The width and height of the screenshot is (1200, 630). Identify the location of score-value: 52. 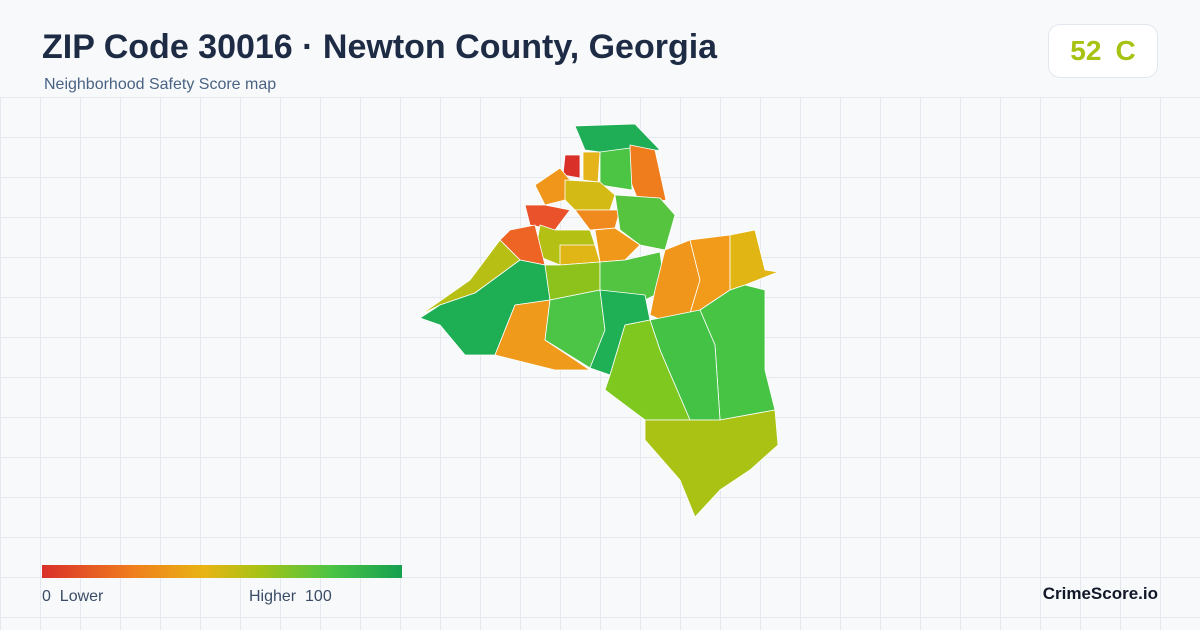
(1086, 50).